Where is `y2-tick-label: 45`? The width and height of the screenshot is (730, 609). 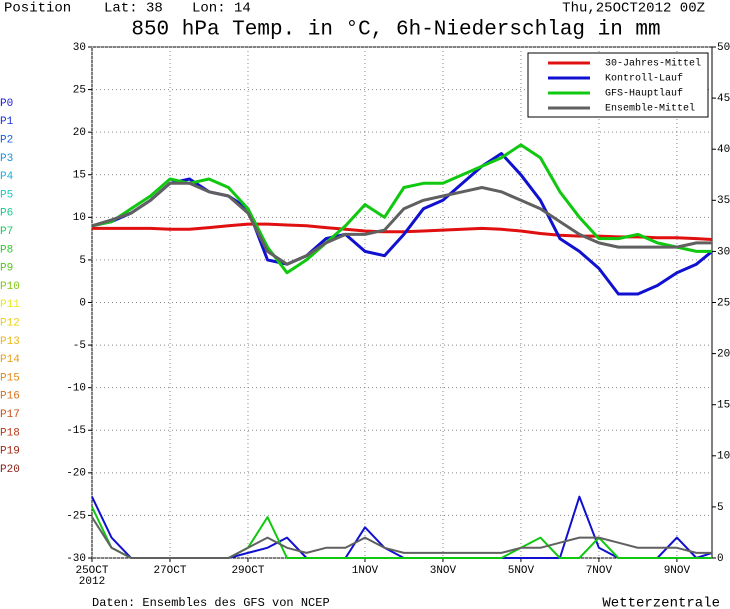 y2-tick-label: 45 is located at coordinates (723, 99).